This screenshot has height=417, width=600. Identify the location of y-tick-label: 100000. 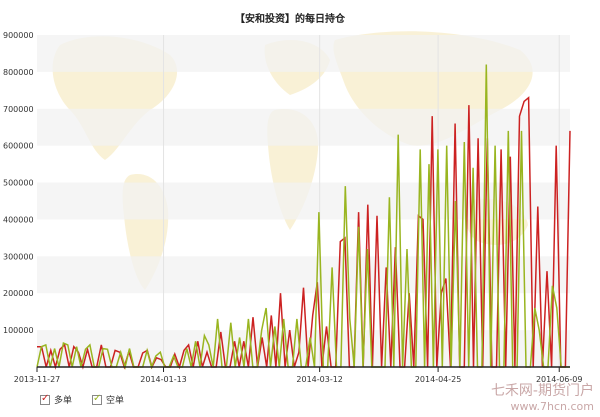
(18, 330).